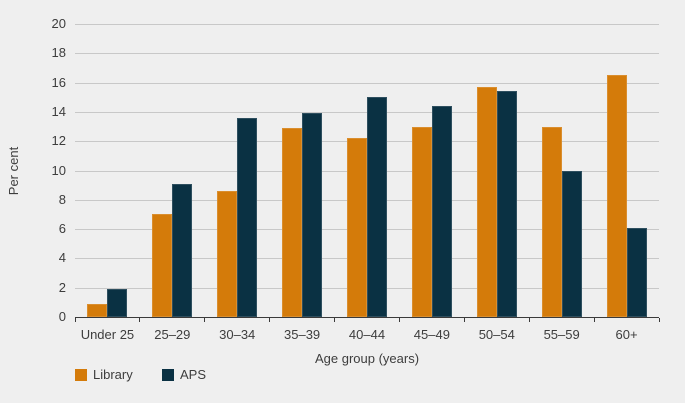 Image resolution: width=685 pixels, height=403 pixels. Describe the element at coordinates (496, 334) in the screenshot. I see `x-tick-label-50–54: 50–54` at that location.